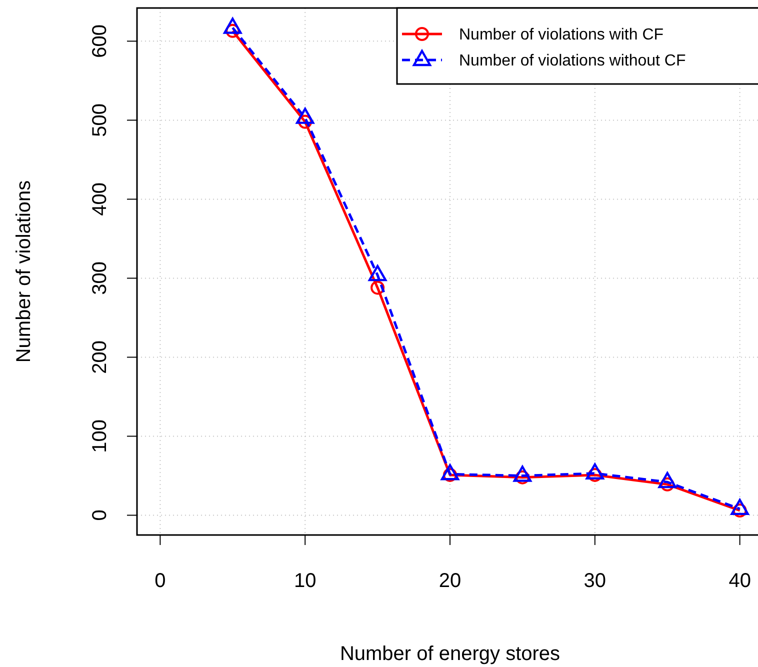 This screenshot has width=758, height=667. I want to click on y-tick-label: 600, so click(100, 41).